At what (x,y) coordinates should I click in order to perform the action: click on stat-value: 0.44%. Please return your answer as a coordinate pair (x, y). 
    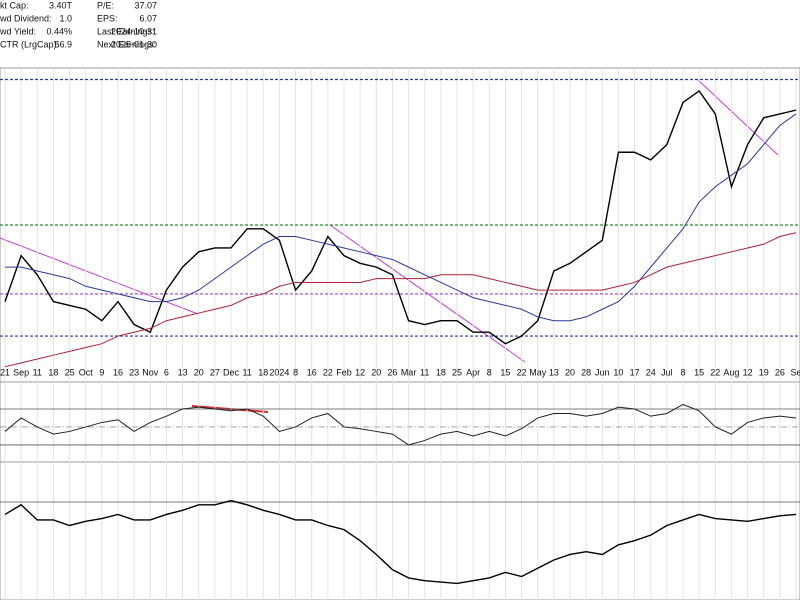
    Looking at the image, I should click on (59, 31).